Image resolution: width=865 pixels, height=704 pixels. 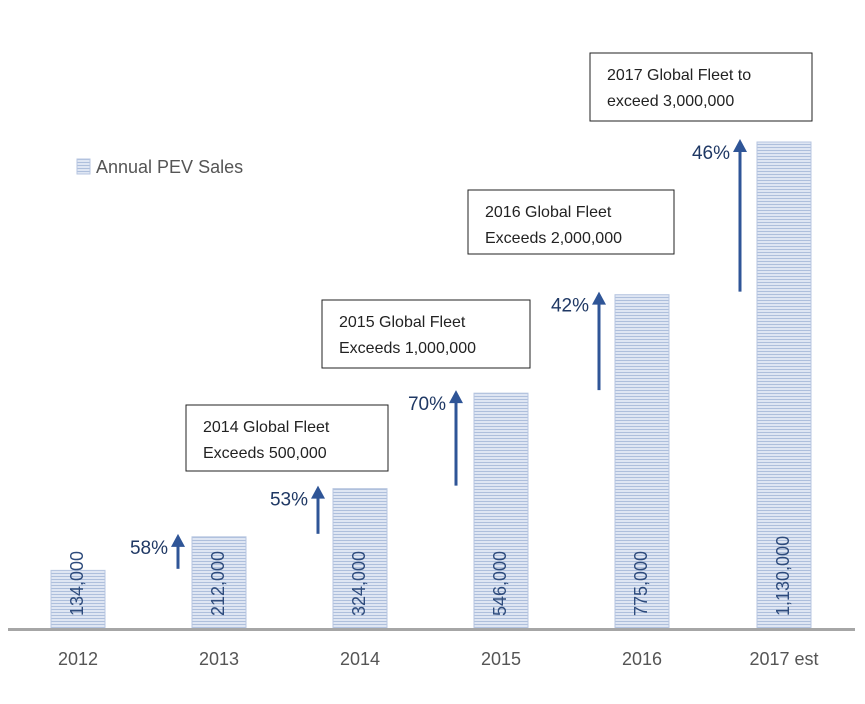 I want to click on legend-label: Annual PEV Sales, so click(x=169, y=167).